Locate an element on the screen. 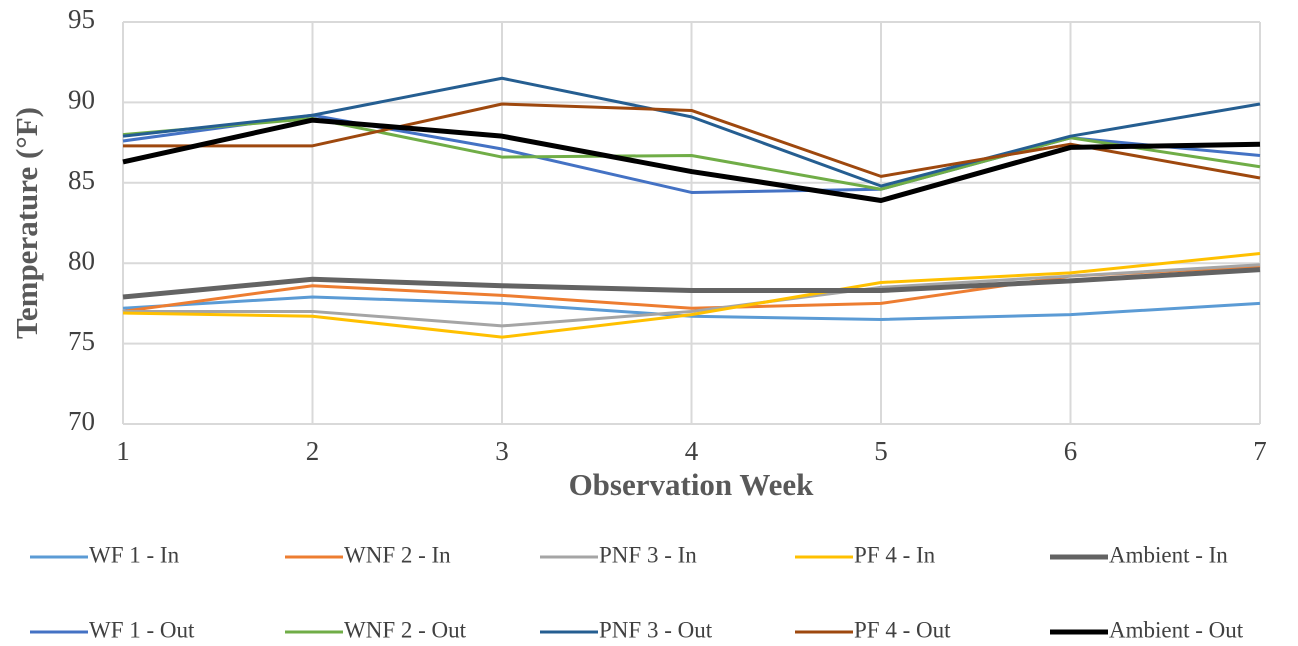 Image resolution: width=1298 pixels, height=646 pixels. y-tick-label: 90 is located at coordinates (81, 100).